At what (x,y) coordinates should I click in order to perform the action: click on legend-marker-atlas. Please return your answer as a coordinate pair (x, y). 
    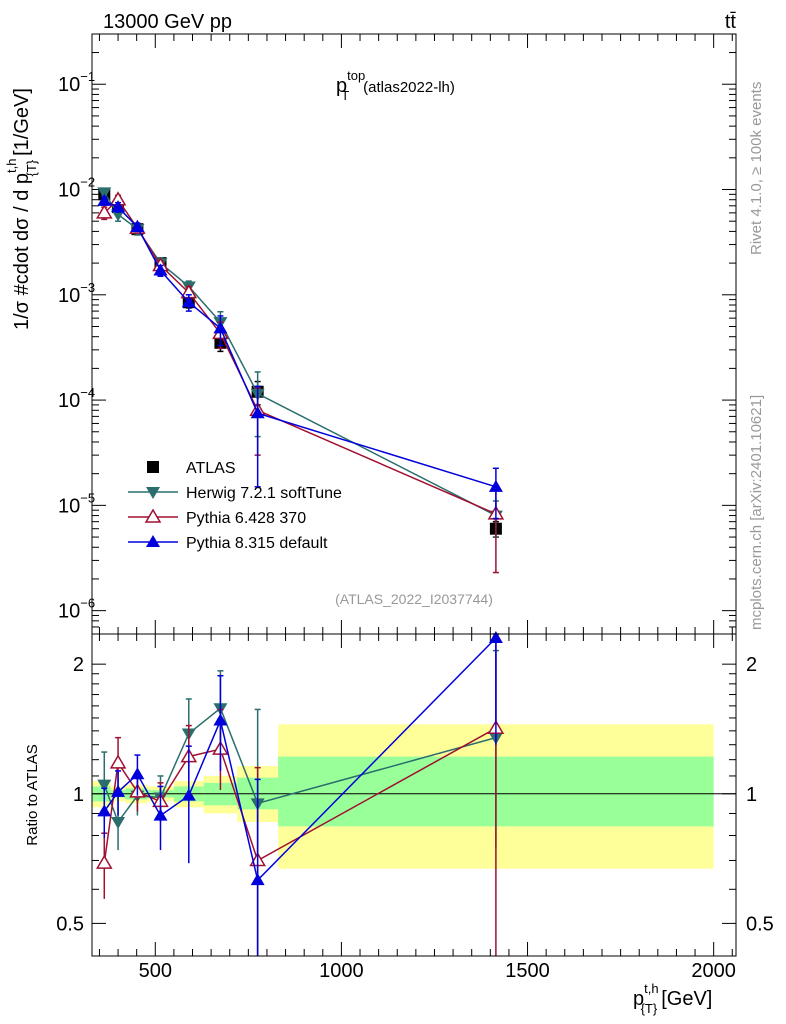
    Looking at the image, I should click on (153, 467).